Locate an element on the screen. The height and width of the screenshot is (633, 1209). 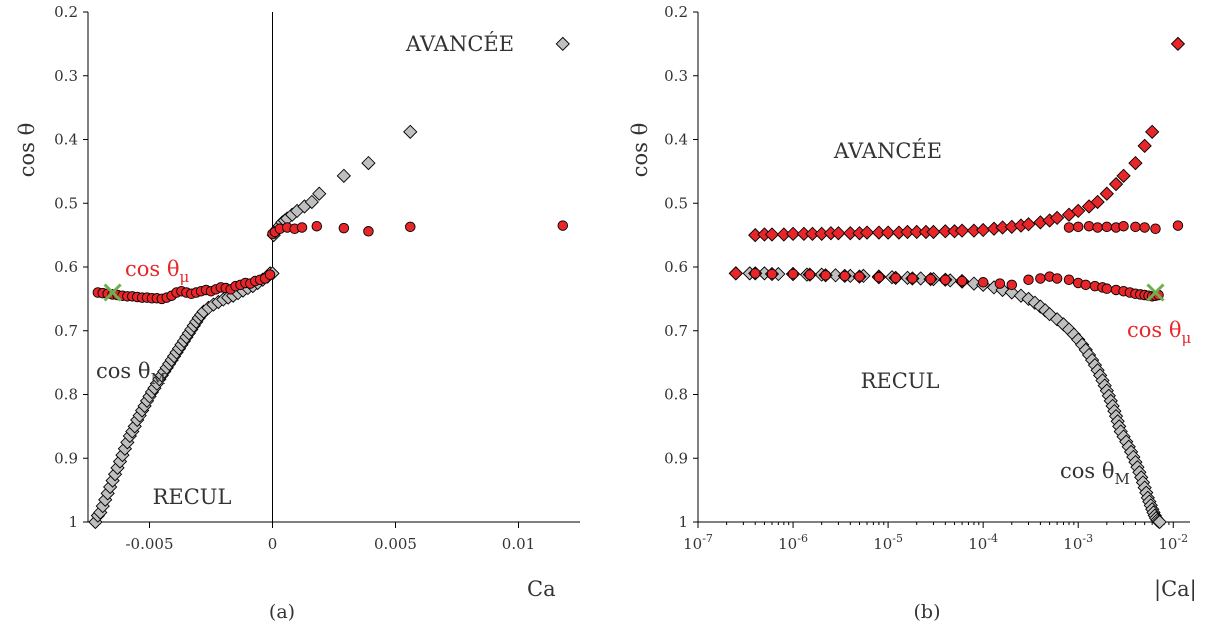
x-tick-label: 0.005 is located at coordinates (395, 544).